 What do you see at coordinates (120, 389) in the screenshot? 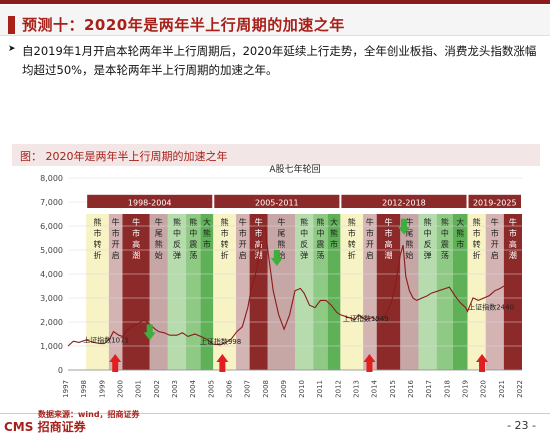
I see `x-tick-label: 2000` at bounding box center [120, 389].